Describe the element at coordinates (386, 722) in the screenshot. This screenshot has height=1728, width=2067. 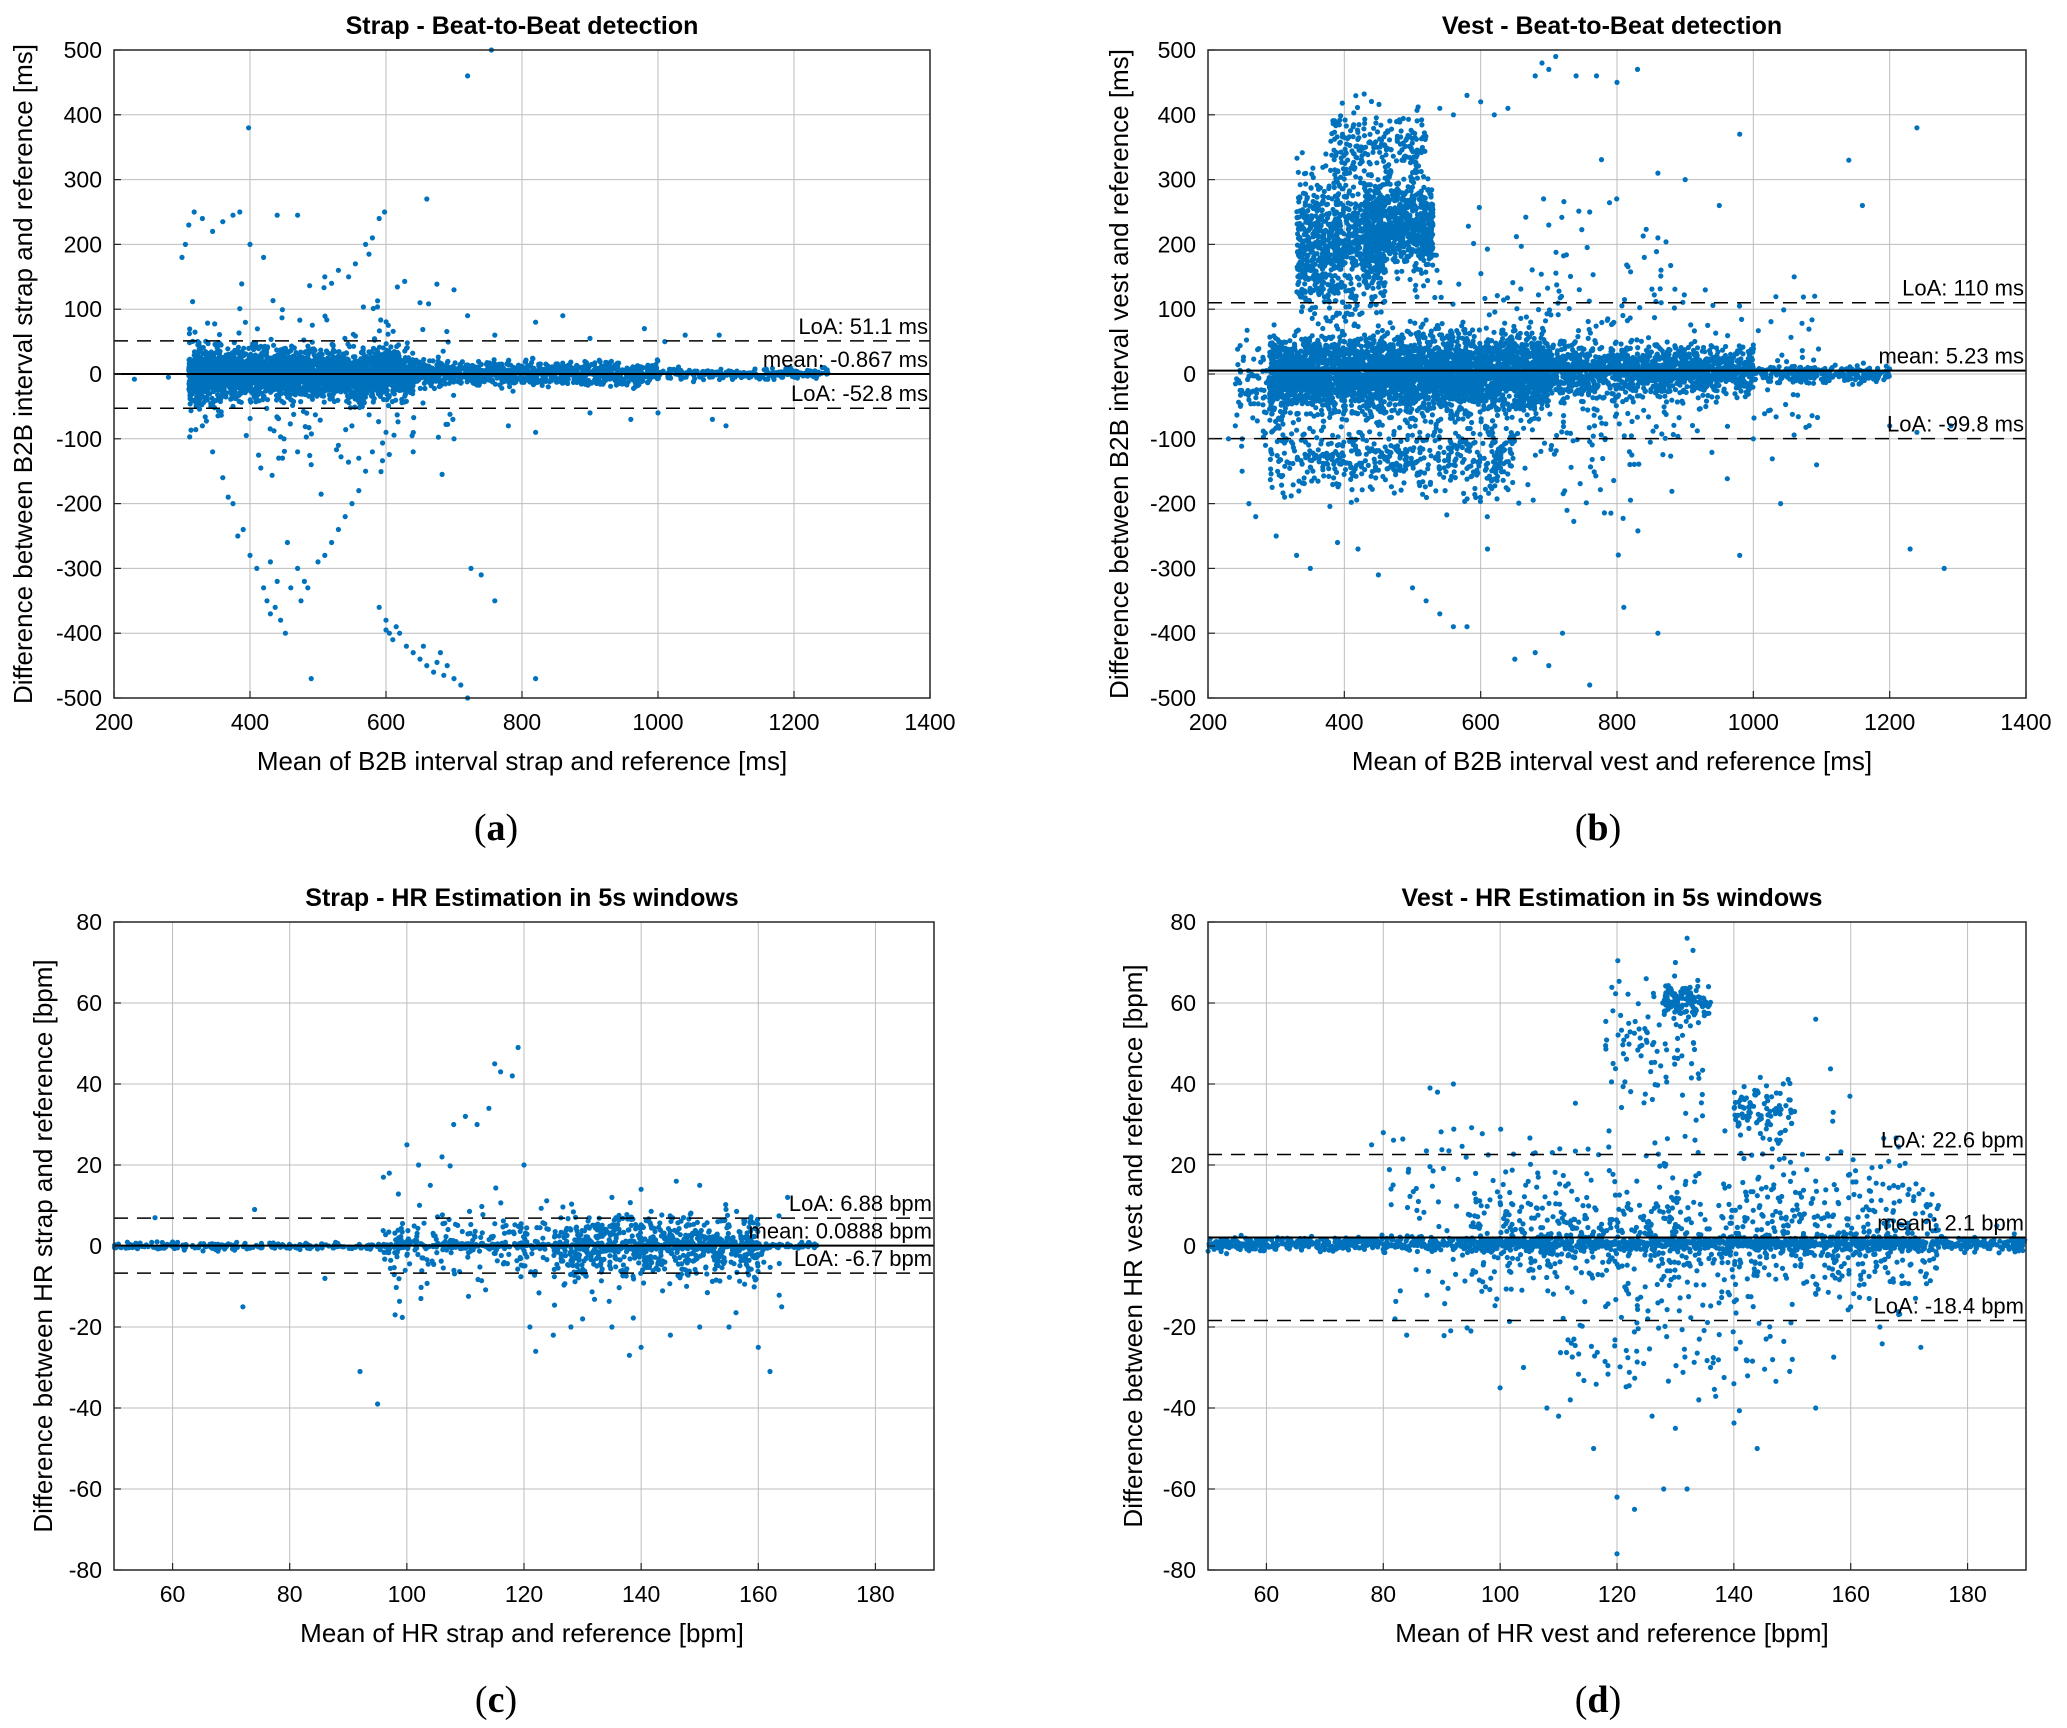
I see `x-tick-label: 600` at that location.